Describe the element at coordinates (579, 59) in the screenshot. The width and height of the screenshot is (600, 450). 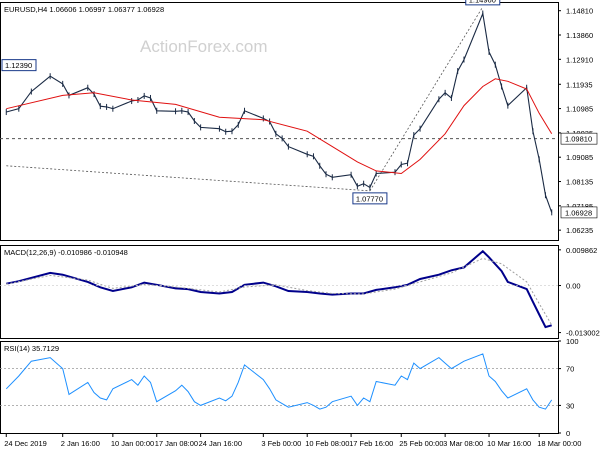
I see `price-y-tick-label: 1.12910` at that location.